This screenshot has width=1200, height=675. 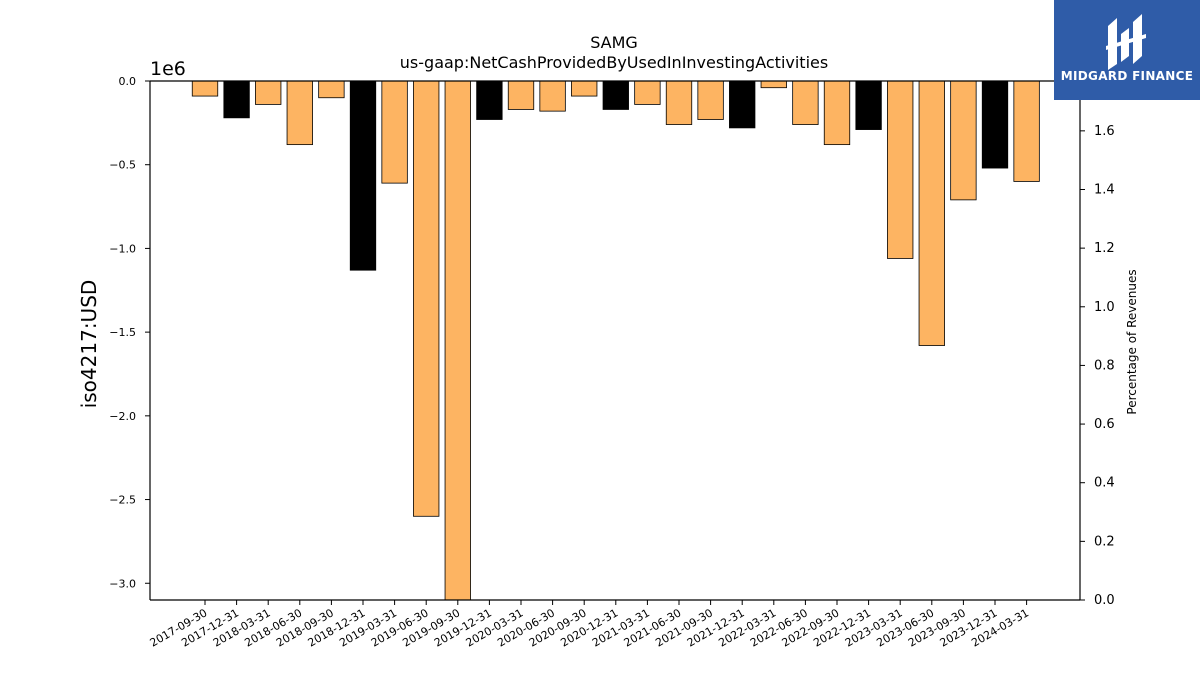 I want to click on y2-tick-label: 1.0, so click(x=1104, y=307).